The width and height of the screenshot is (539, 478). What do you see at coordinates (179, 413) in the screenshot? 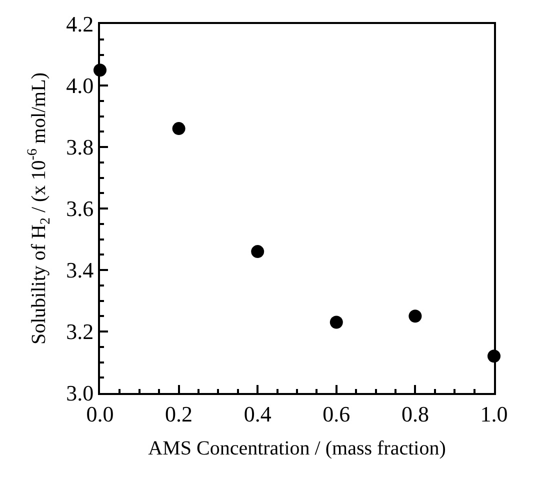
I see `x-tick-label: 0.2` at bounding box center [179, 413].